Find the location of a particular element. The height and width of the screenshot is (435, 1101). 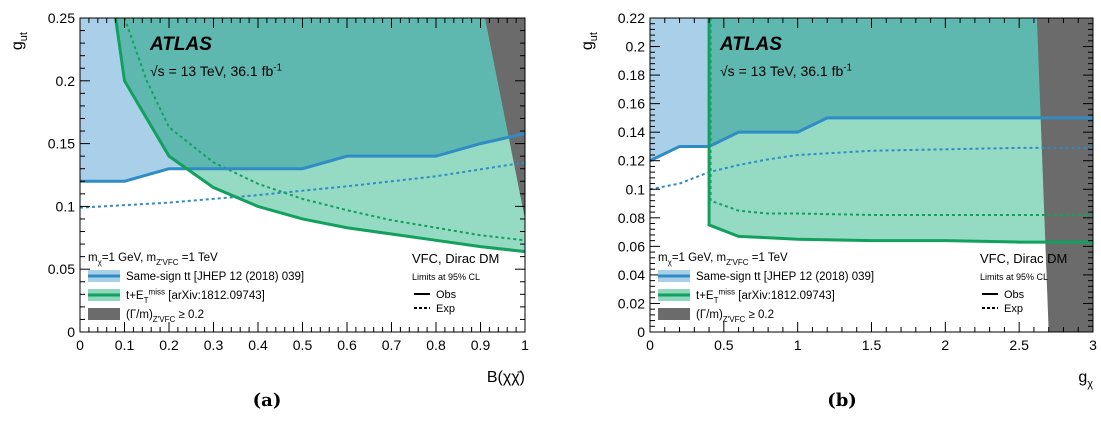

y-tick-label: 0.16 is located at coordinates (631, 104).